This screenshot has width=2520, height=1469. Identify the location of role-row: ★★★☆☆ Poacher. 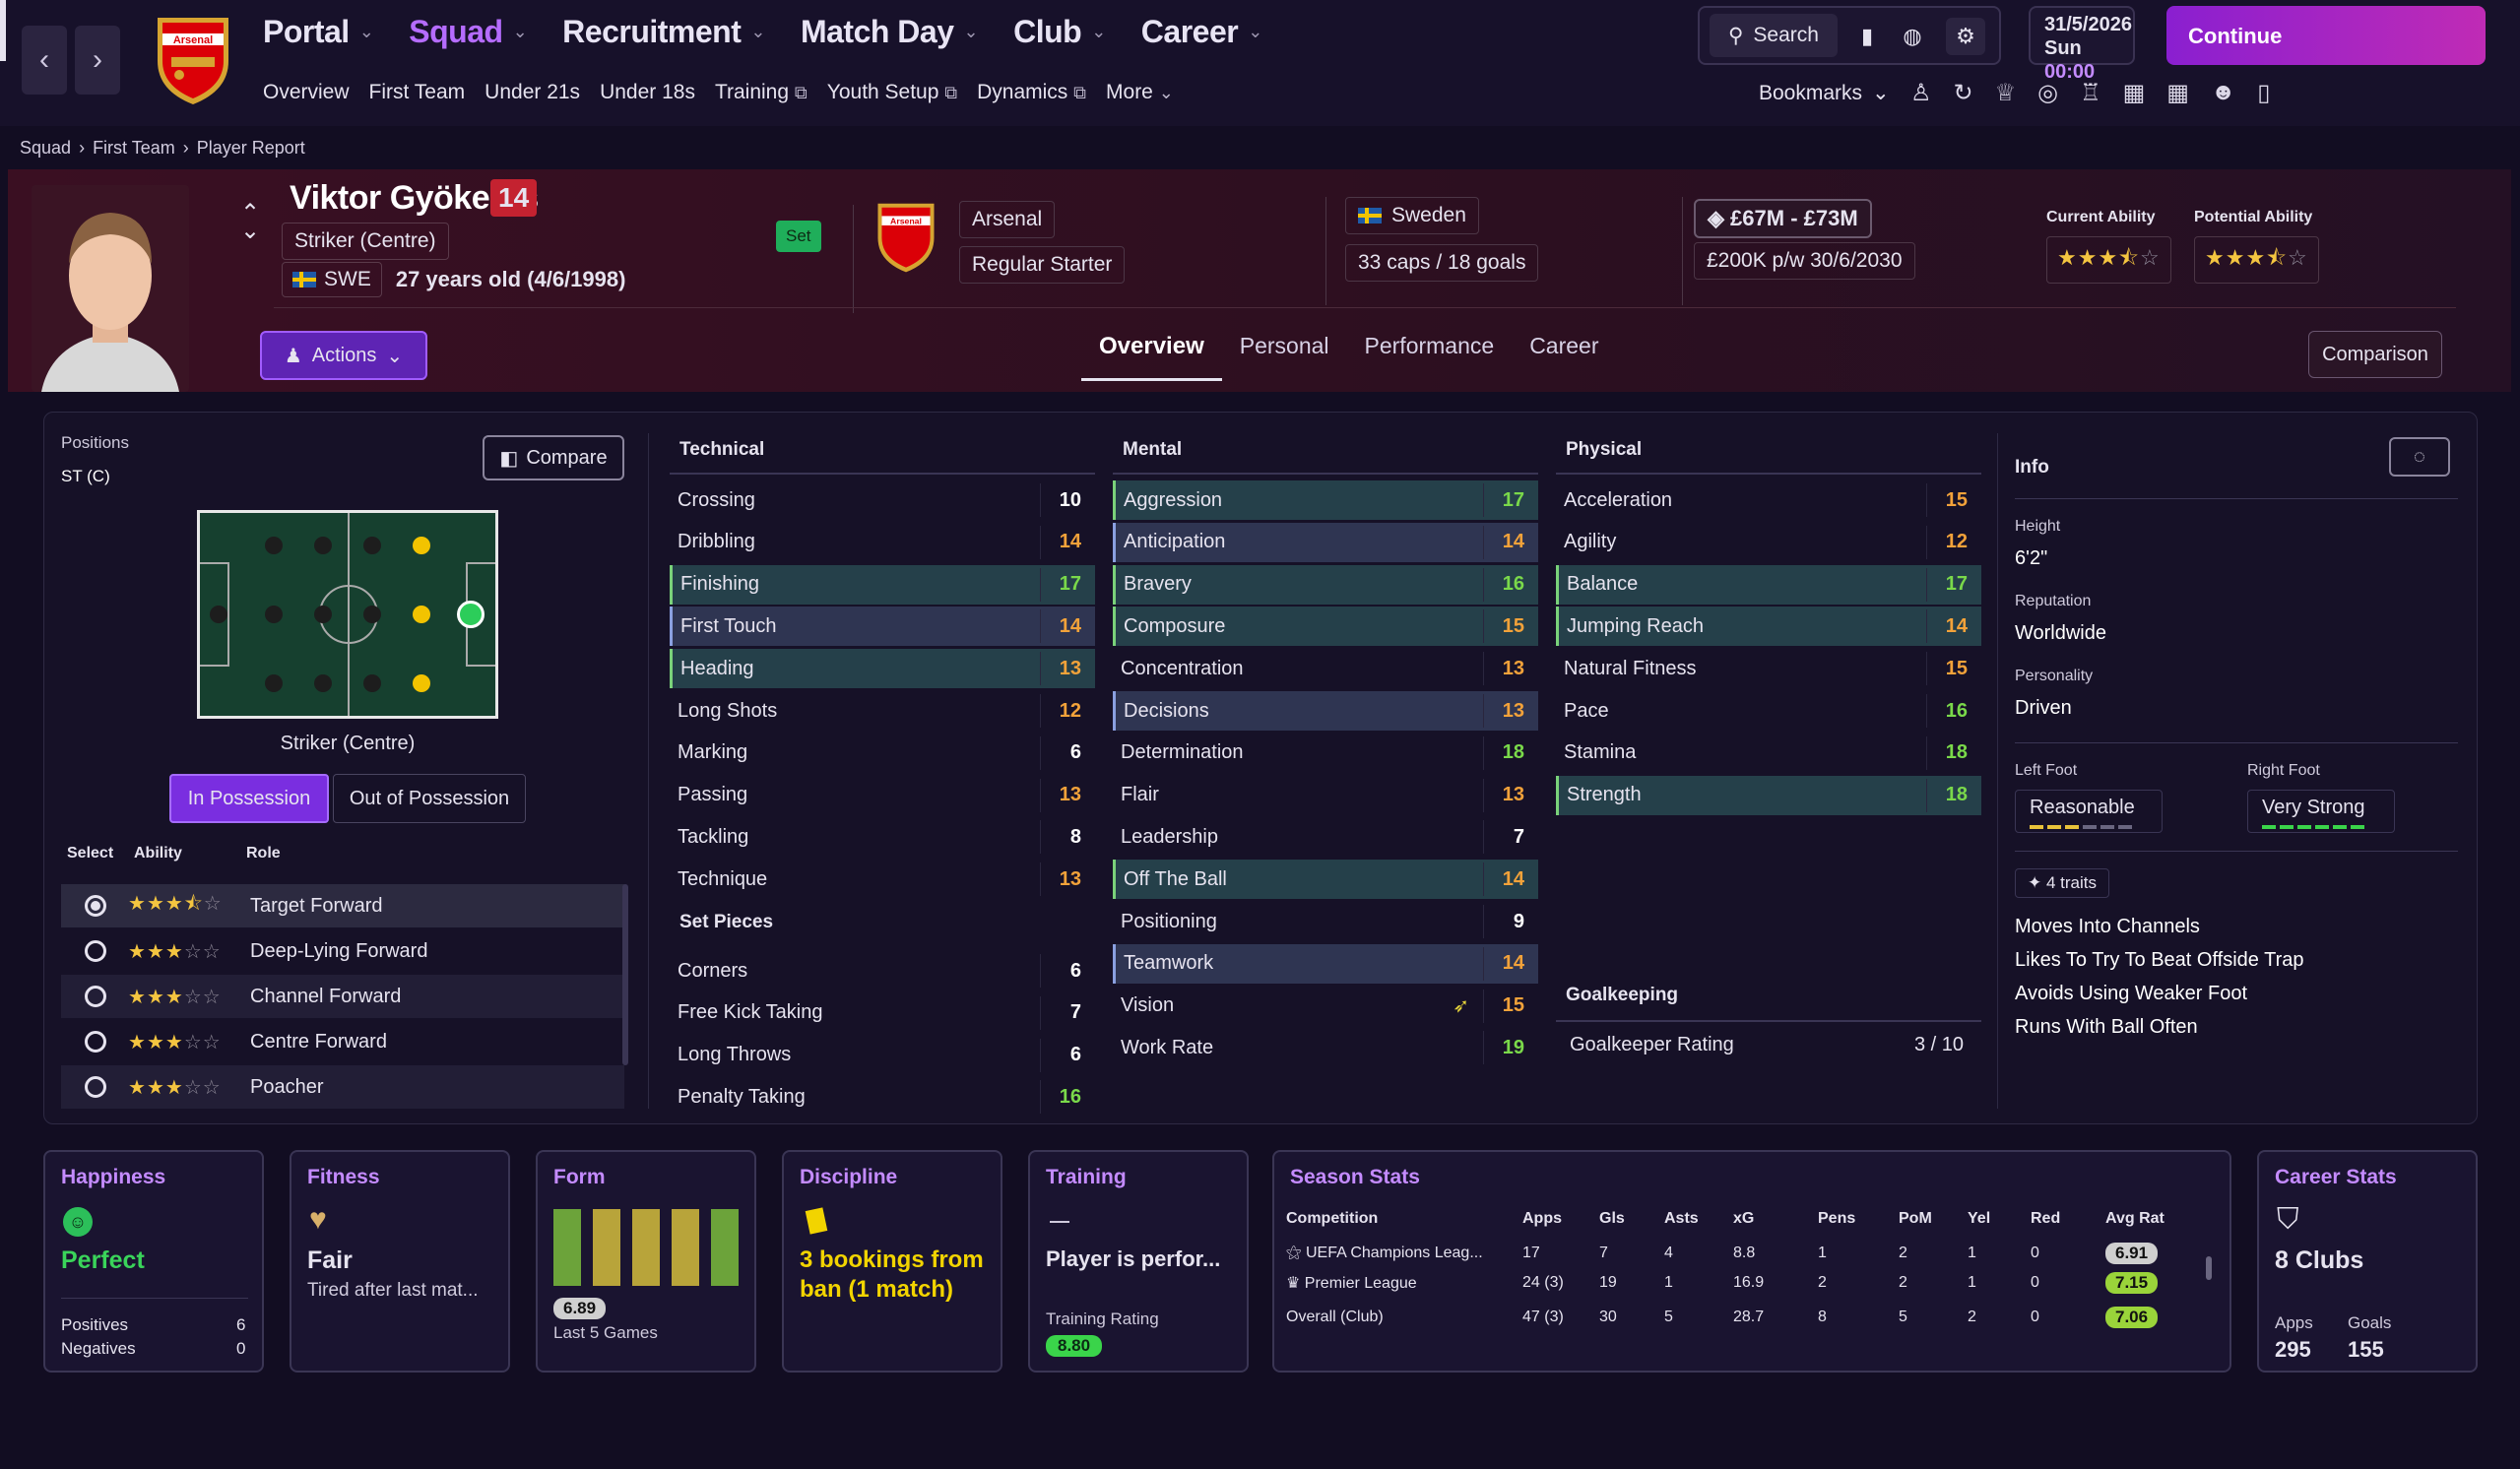
(342, 1087).